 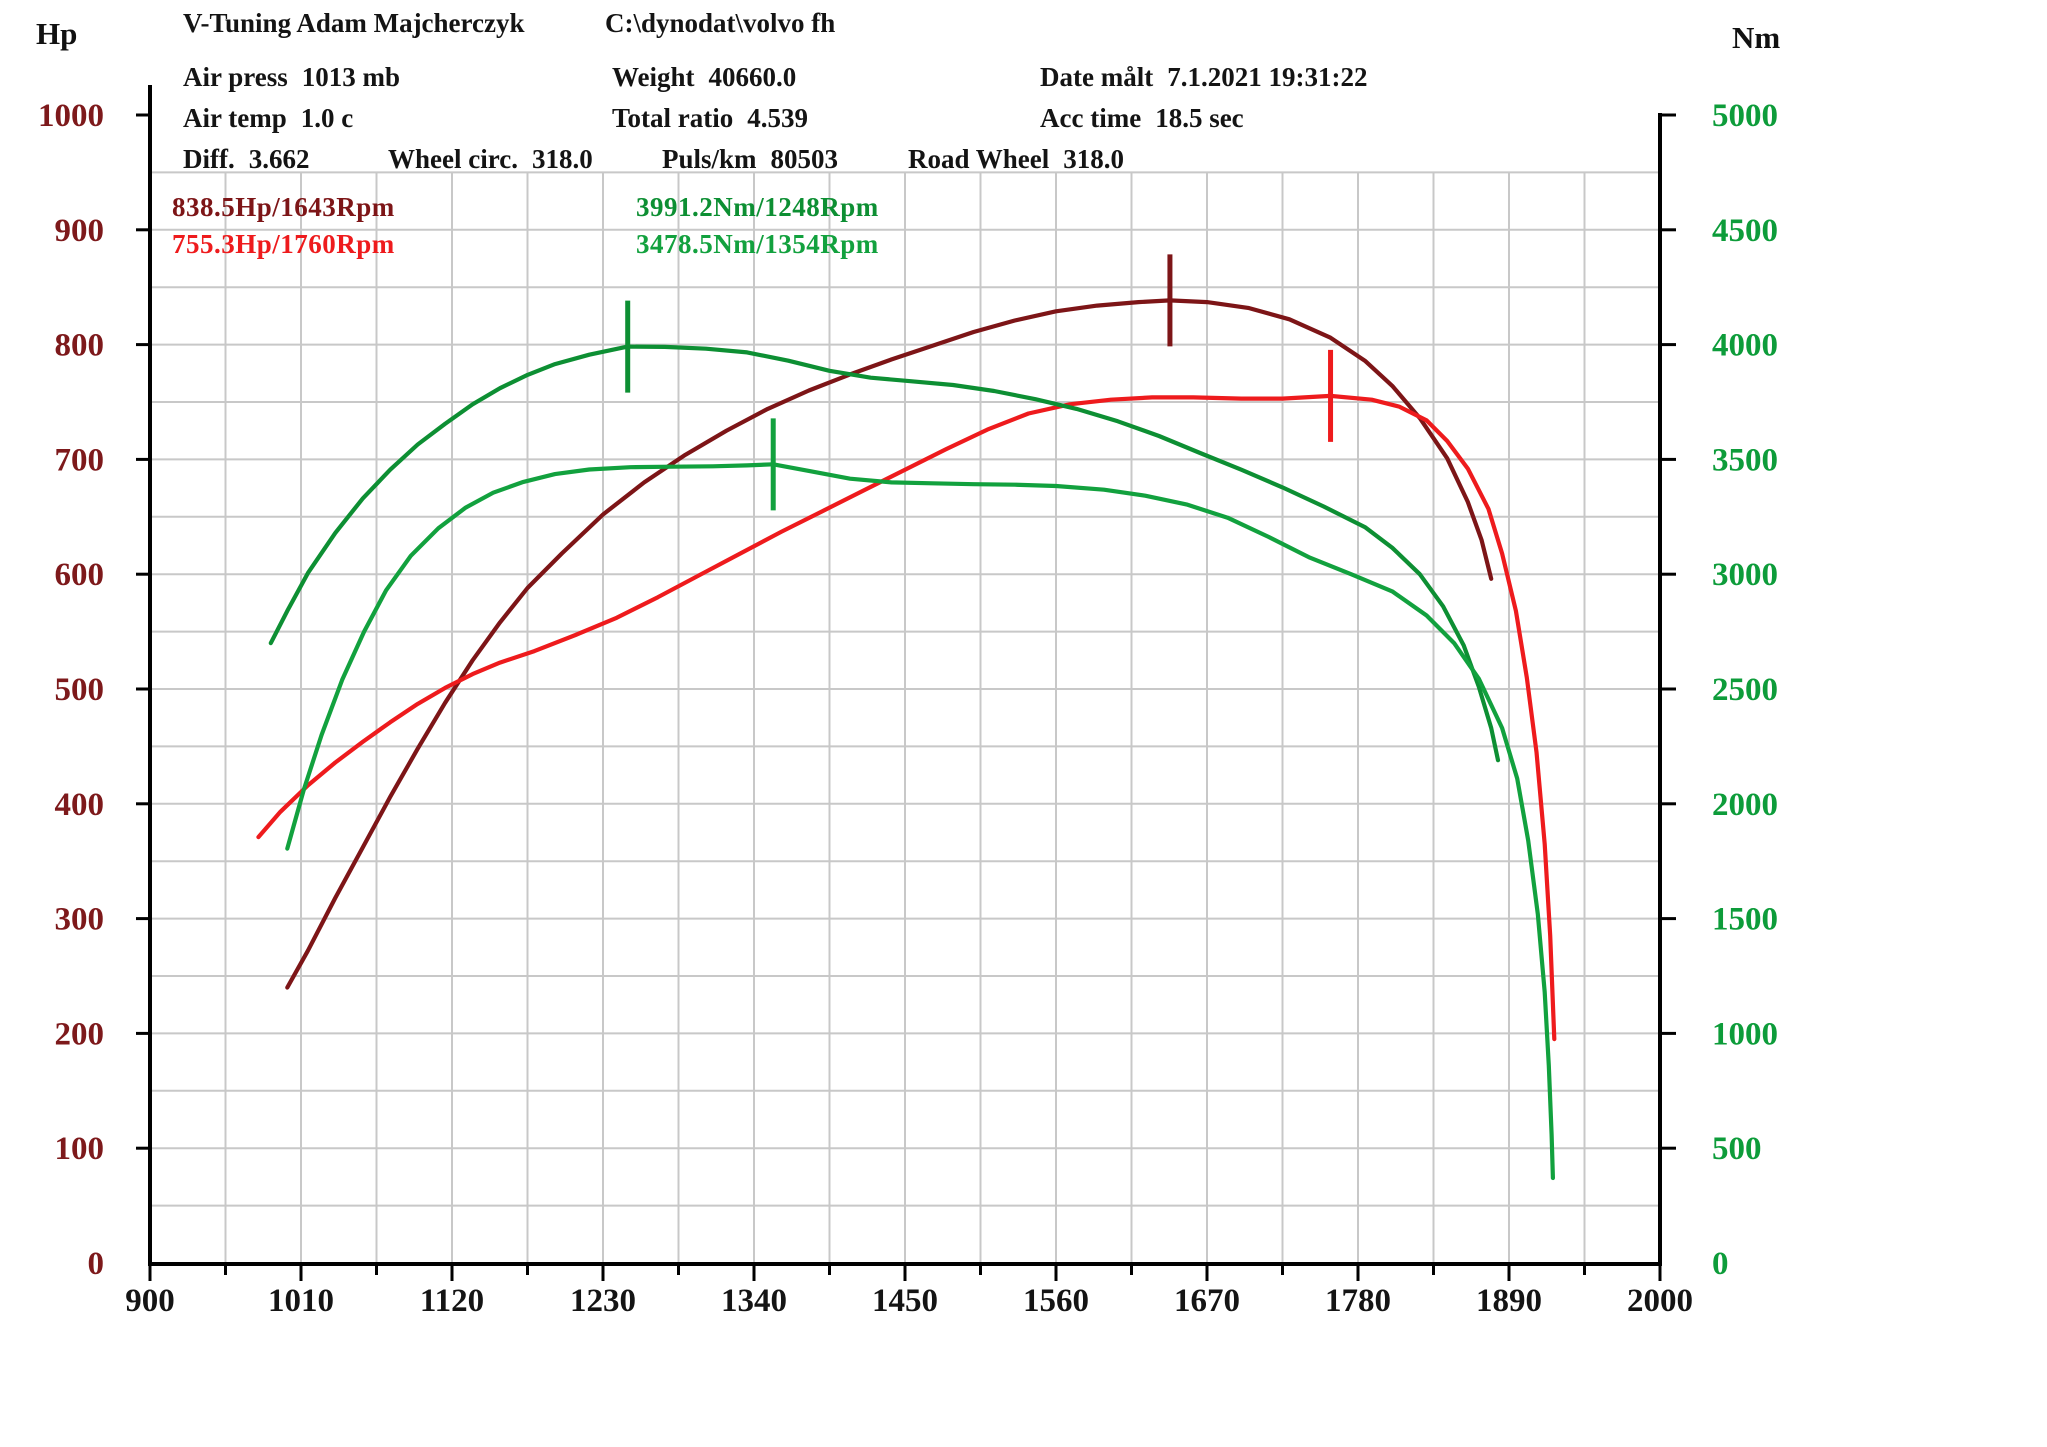 I want to click on field-wheel-circ: Wheel circ. 318.0, so click(x=490, y=159).